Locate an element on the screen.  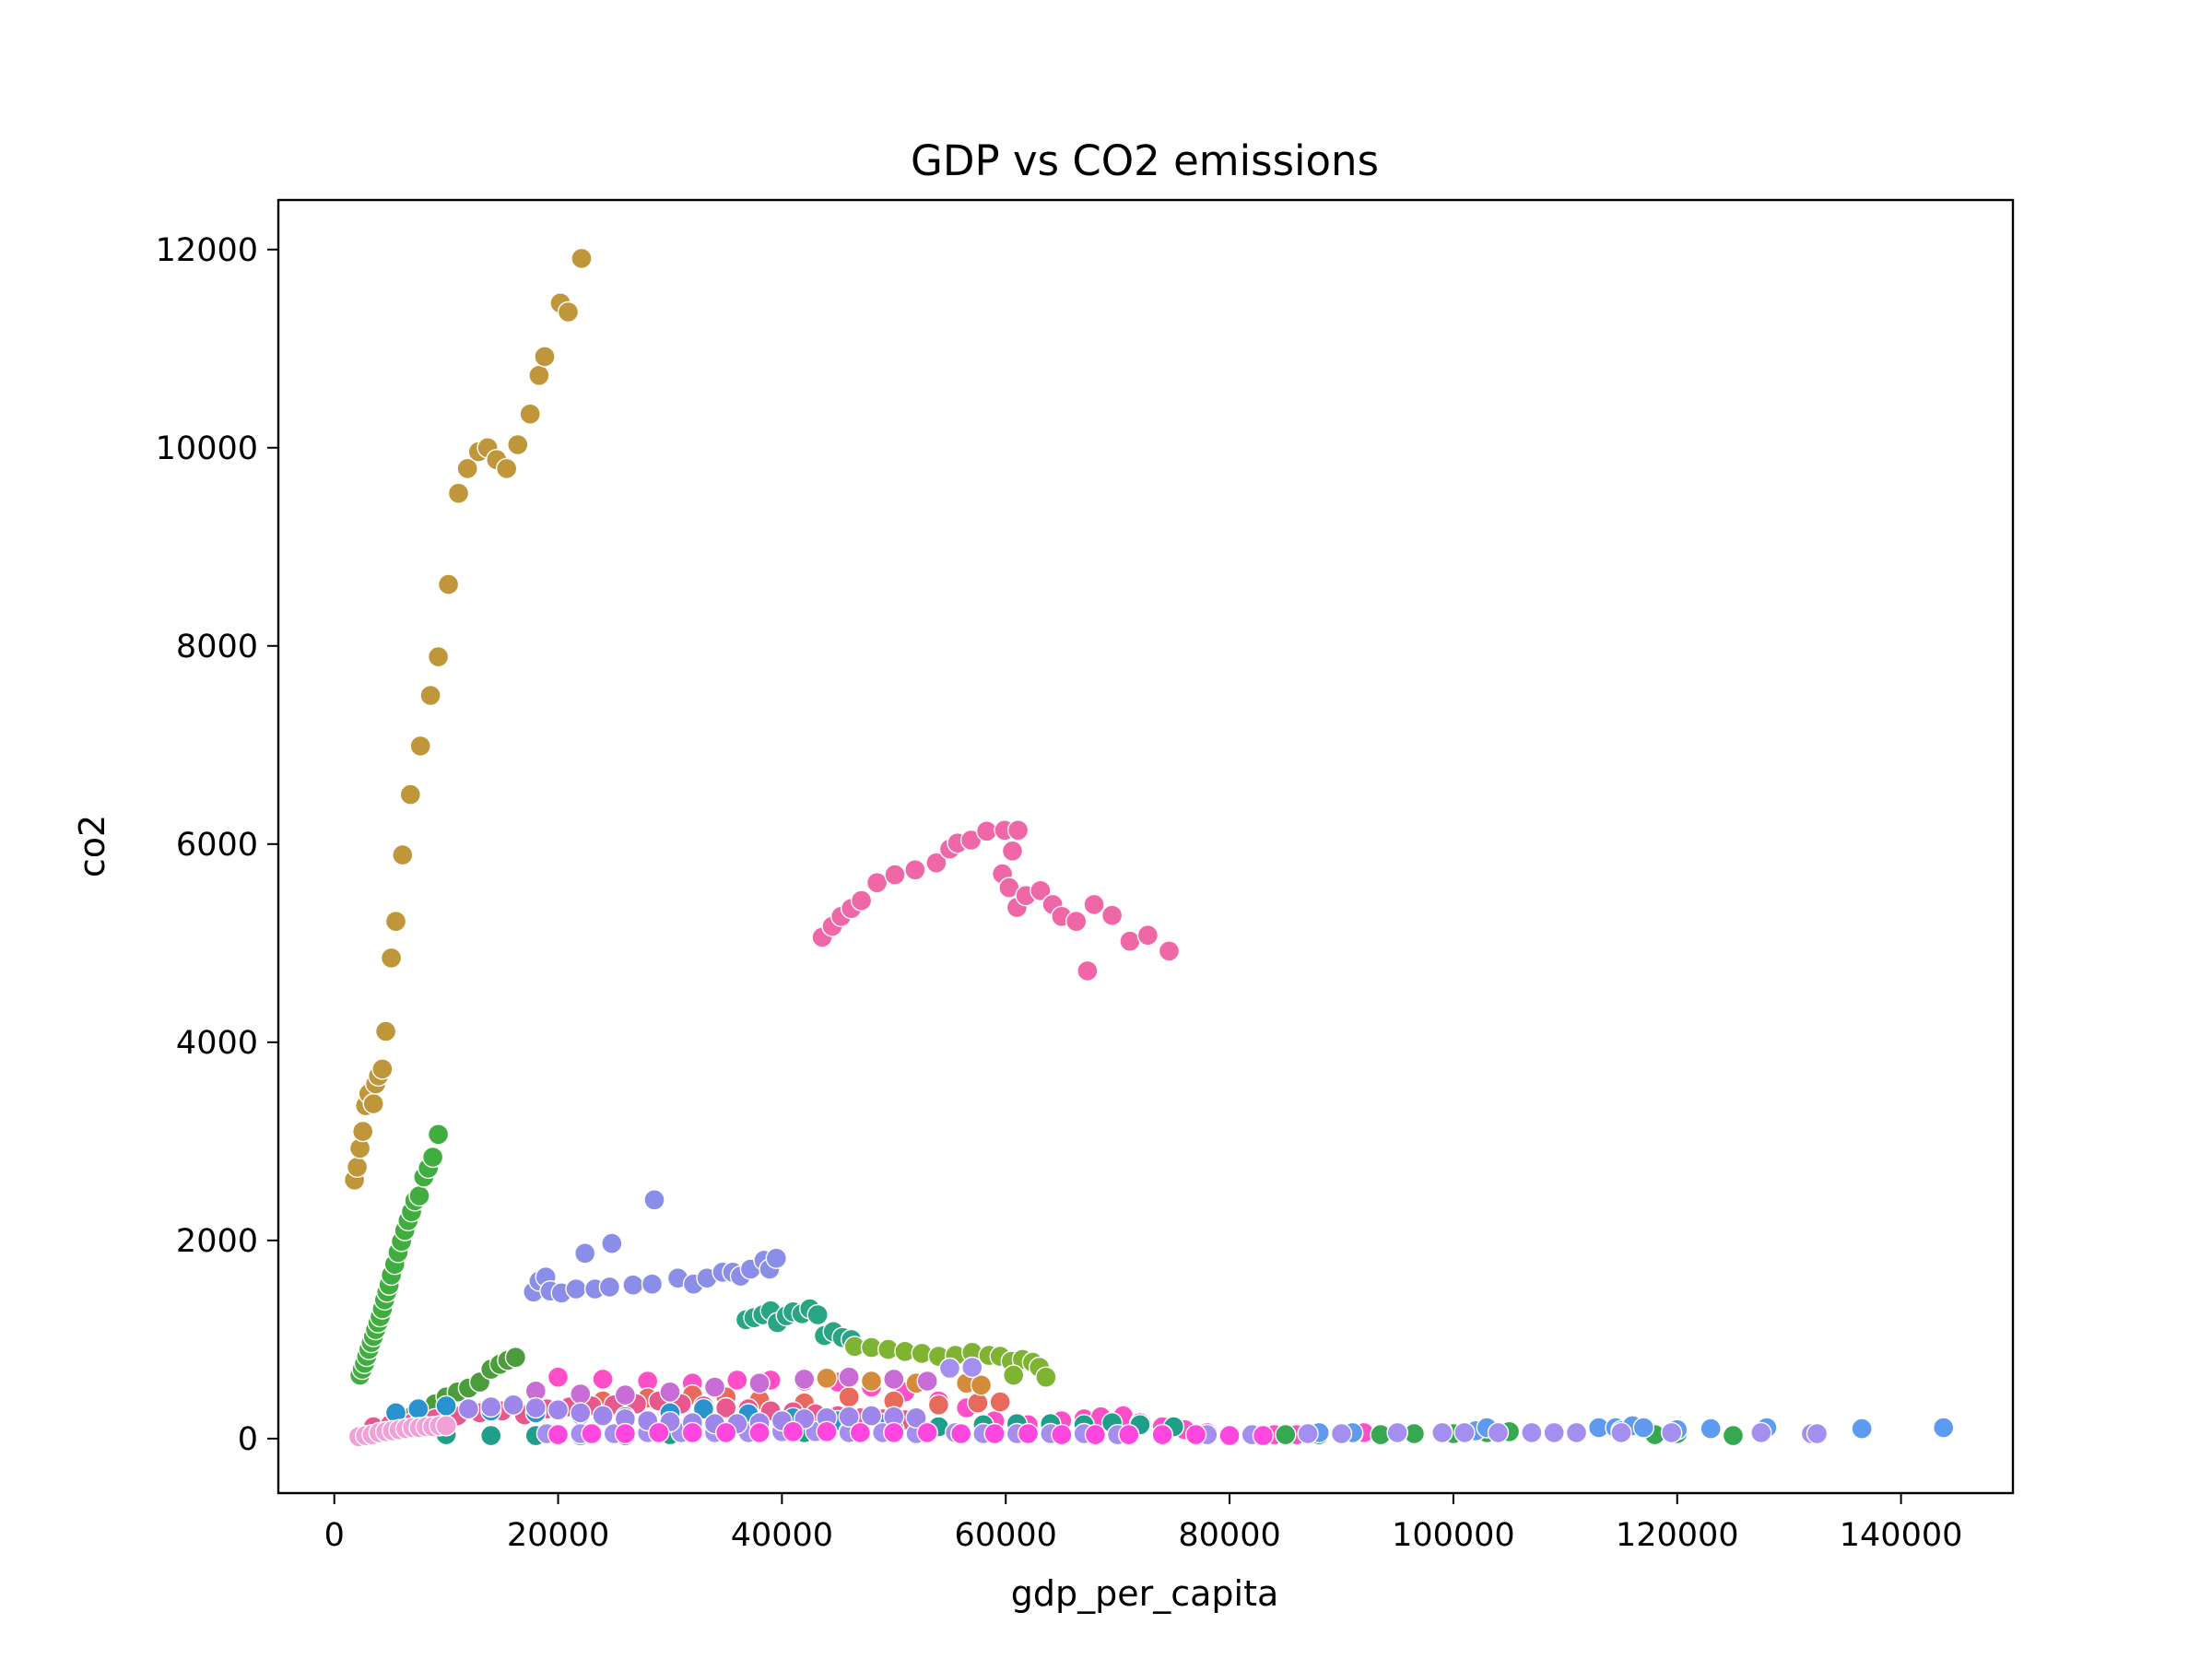
y-tick-label: 10000 is located at coordinates (207, 448).